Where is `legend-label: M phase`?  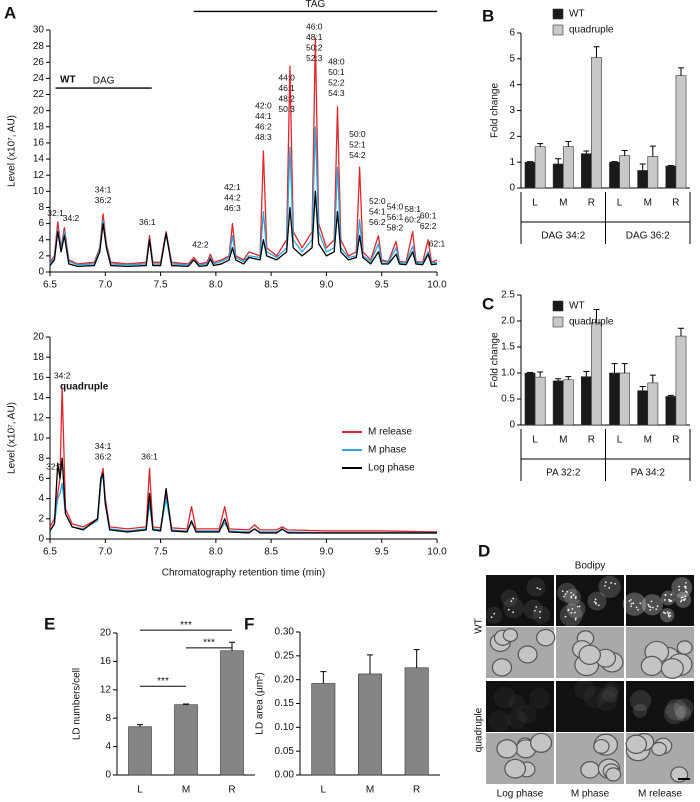 legend-label: M phase is located at coordinates (387, 450).